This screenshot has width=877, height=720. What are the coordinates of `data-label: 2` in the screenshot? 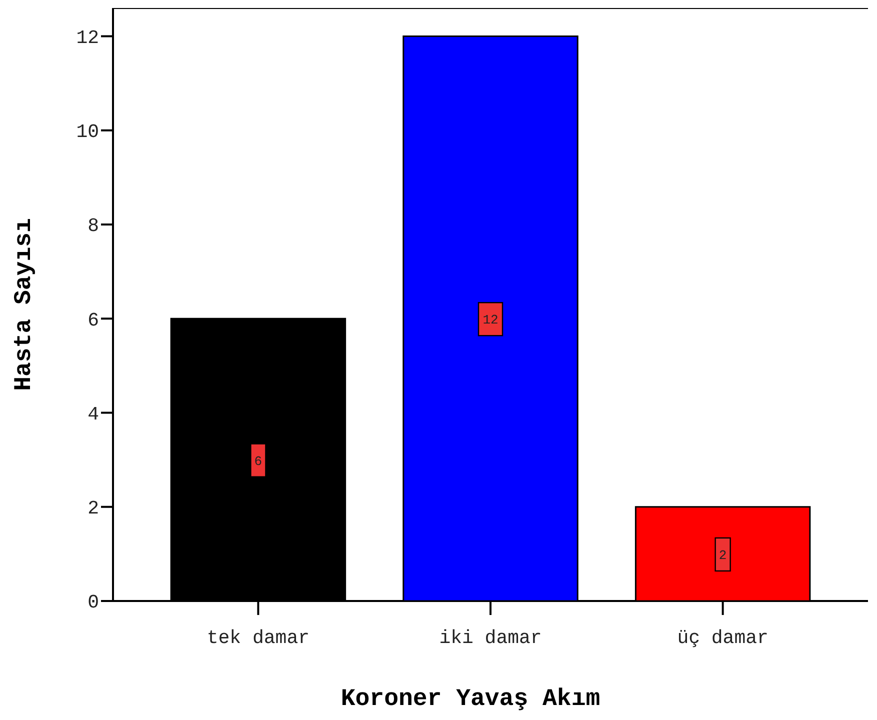 It's located at (722, 555).